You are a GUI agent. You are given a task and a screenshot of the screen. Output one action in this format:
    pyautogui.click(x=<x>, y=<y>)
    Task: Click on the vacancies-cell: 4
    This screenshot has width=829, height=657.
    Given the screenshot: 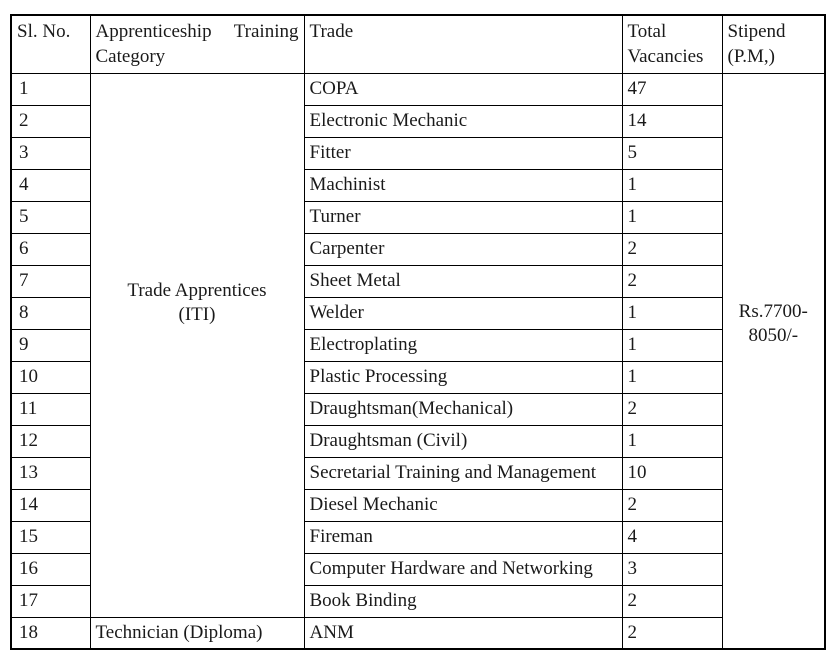 What is the action you would take?
    pyautogui.click(x=672, y=537)
    